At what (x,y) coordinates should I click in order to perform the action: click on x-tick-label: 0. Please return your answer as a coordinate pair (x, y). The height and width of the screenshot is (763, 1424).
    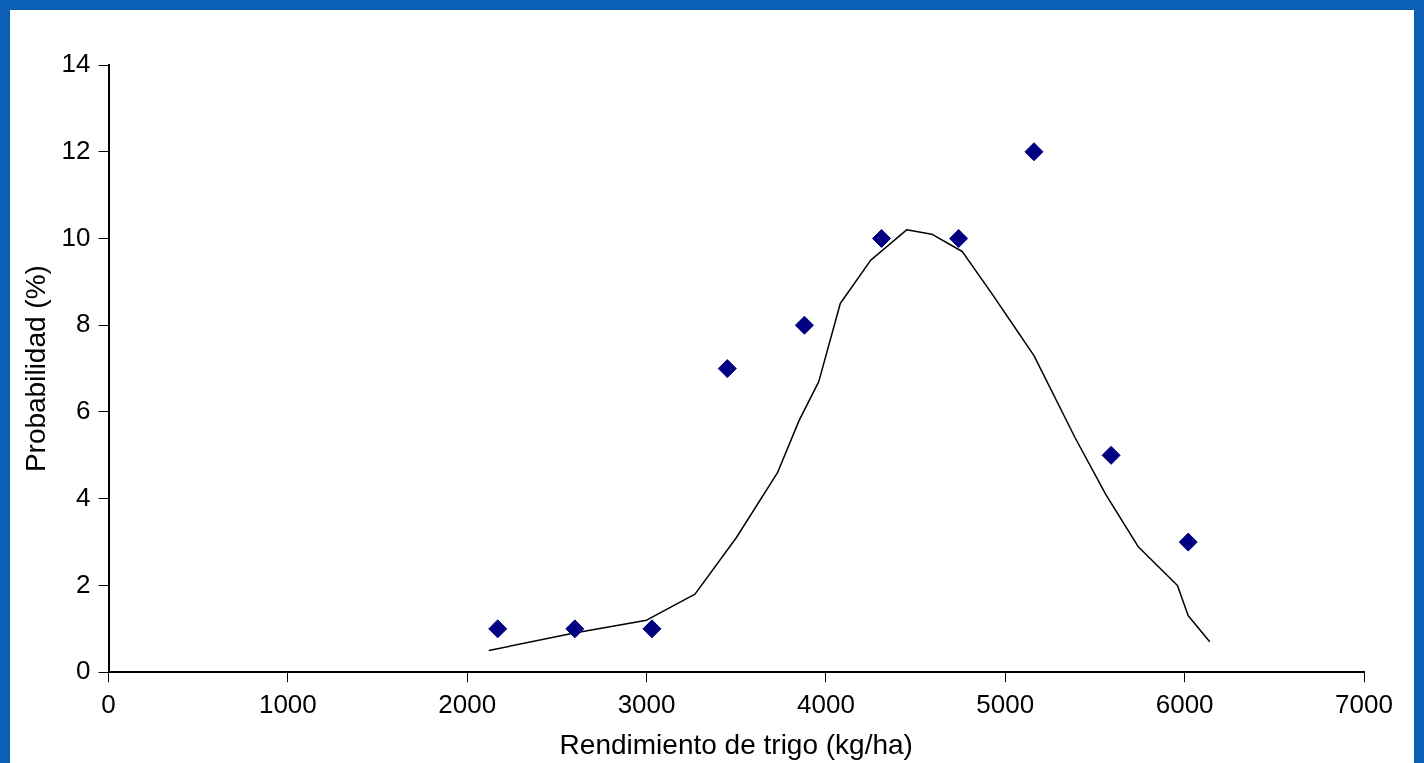
    Looking at the image, I should click on (108, 703).